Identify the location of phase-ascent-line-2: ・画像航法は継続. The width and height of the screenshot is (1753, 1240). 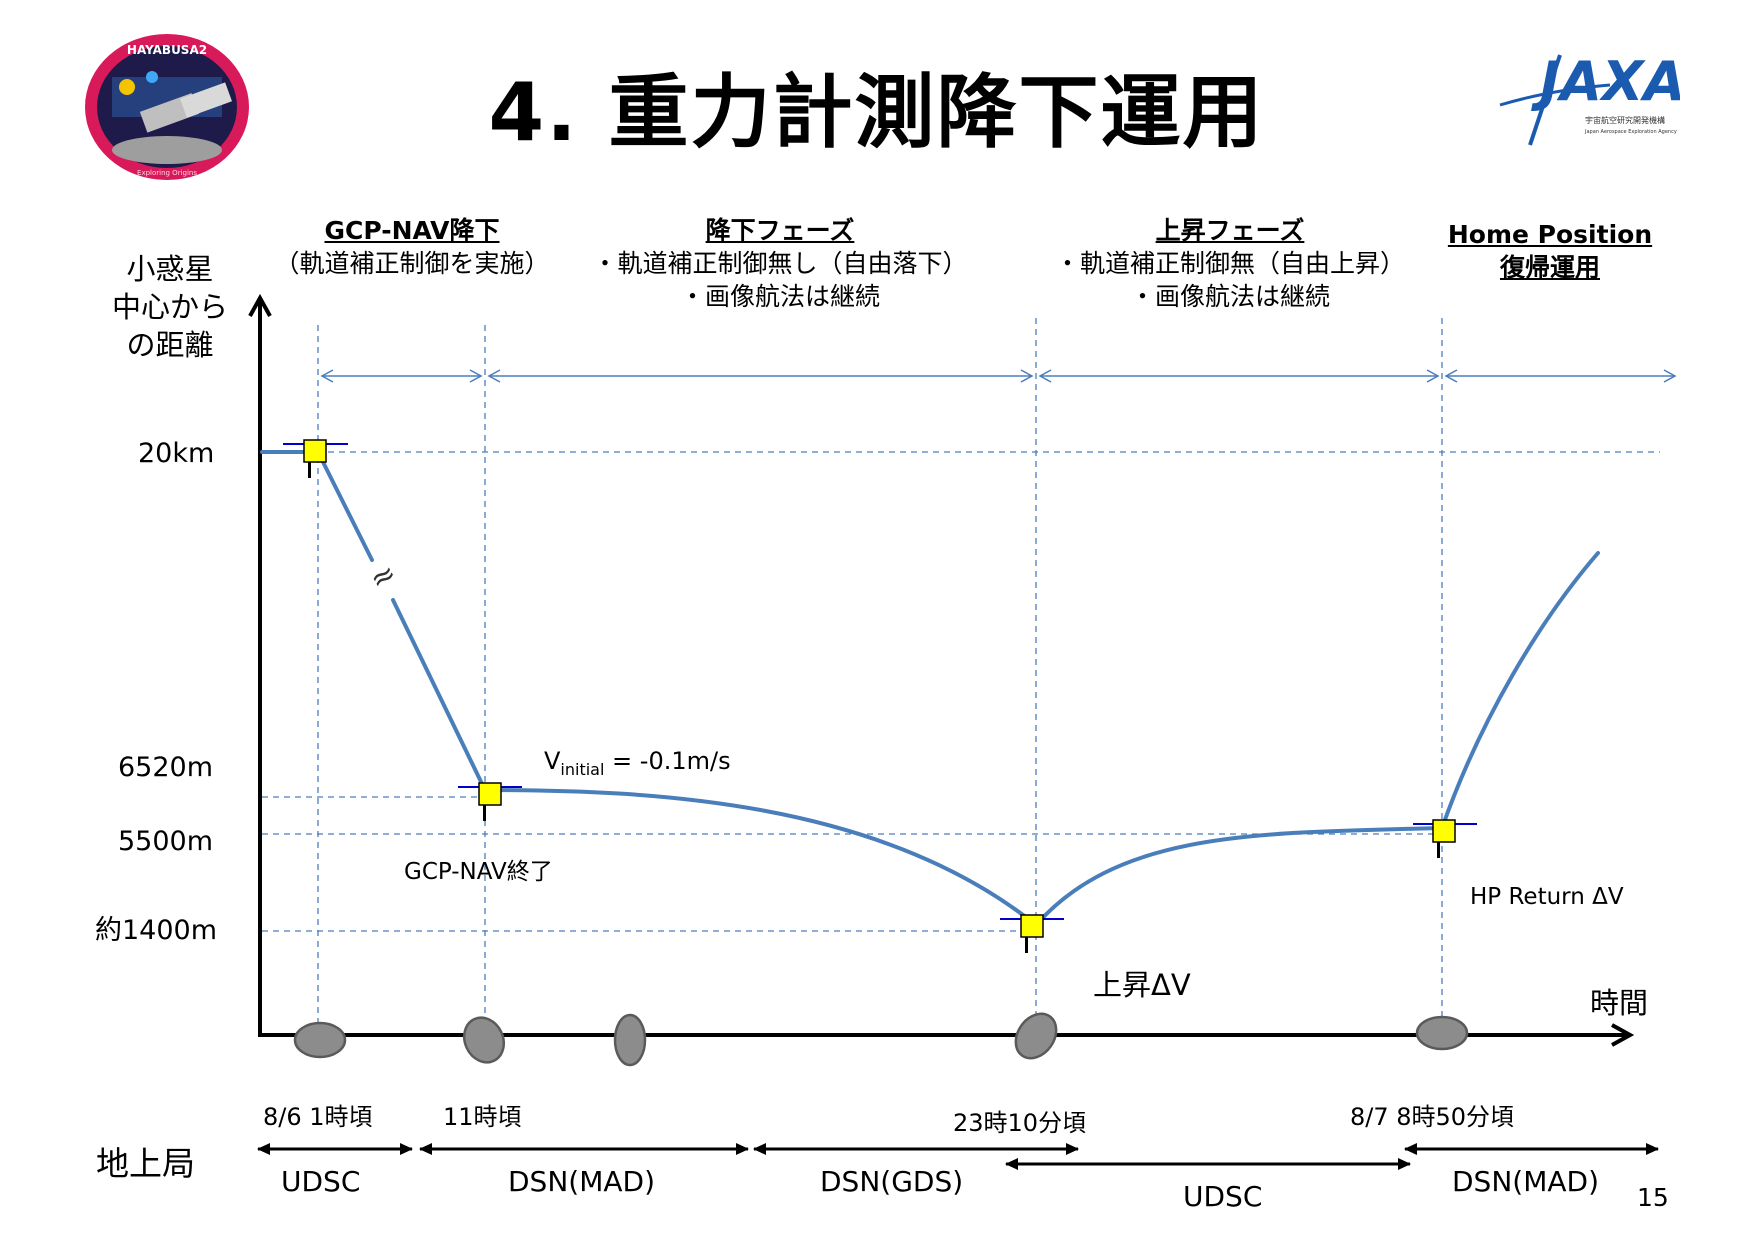
(1229, 296).